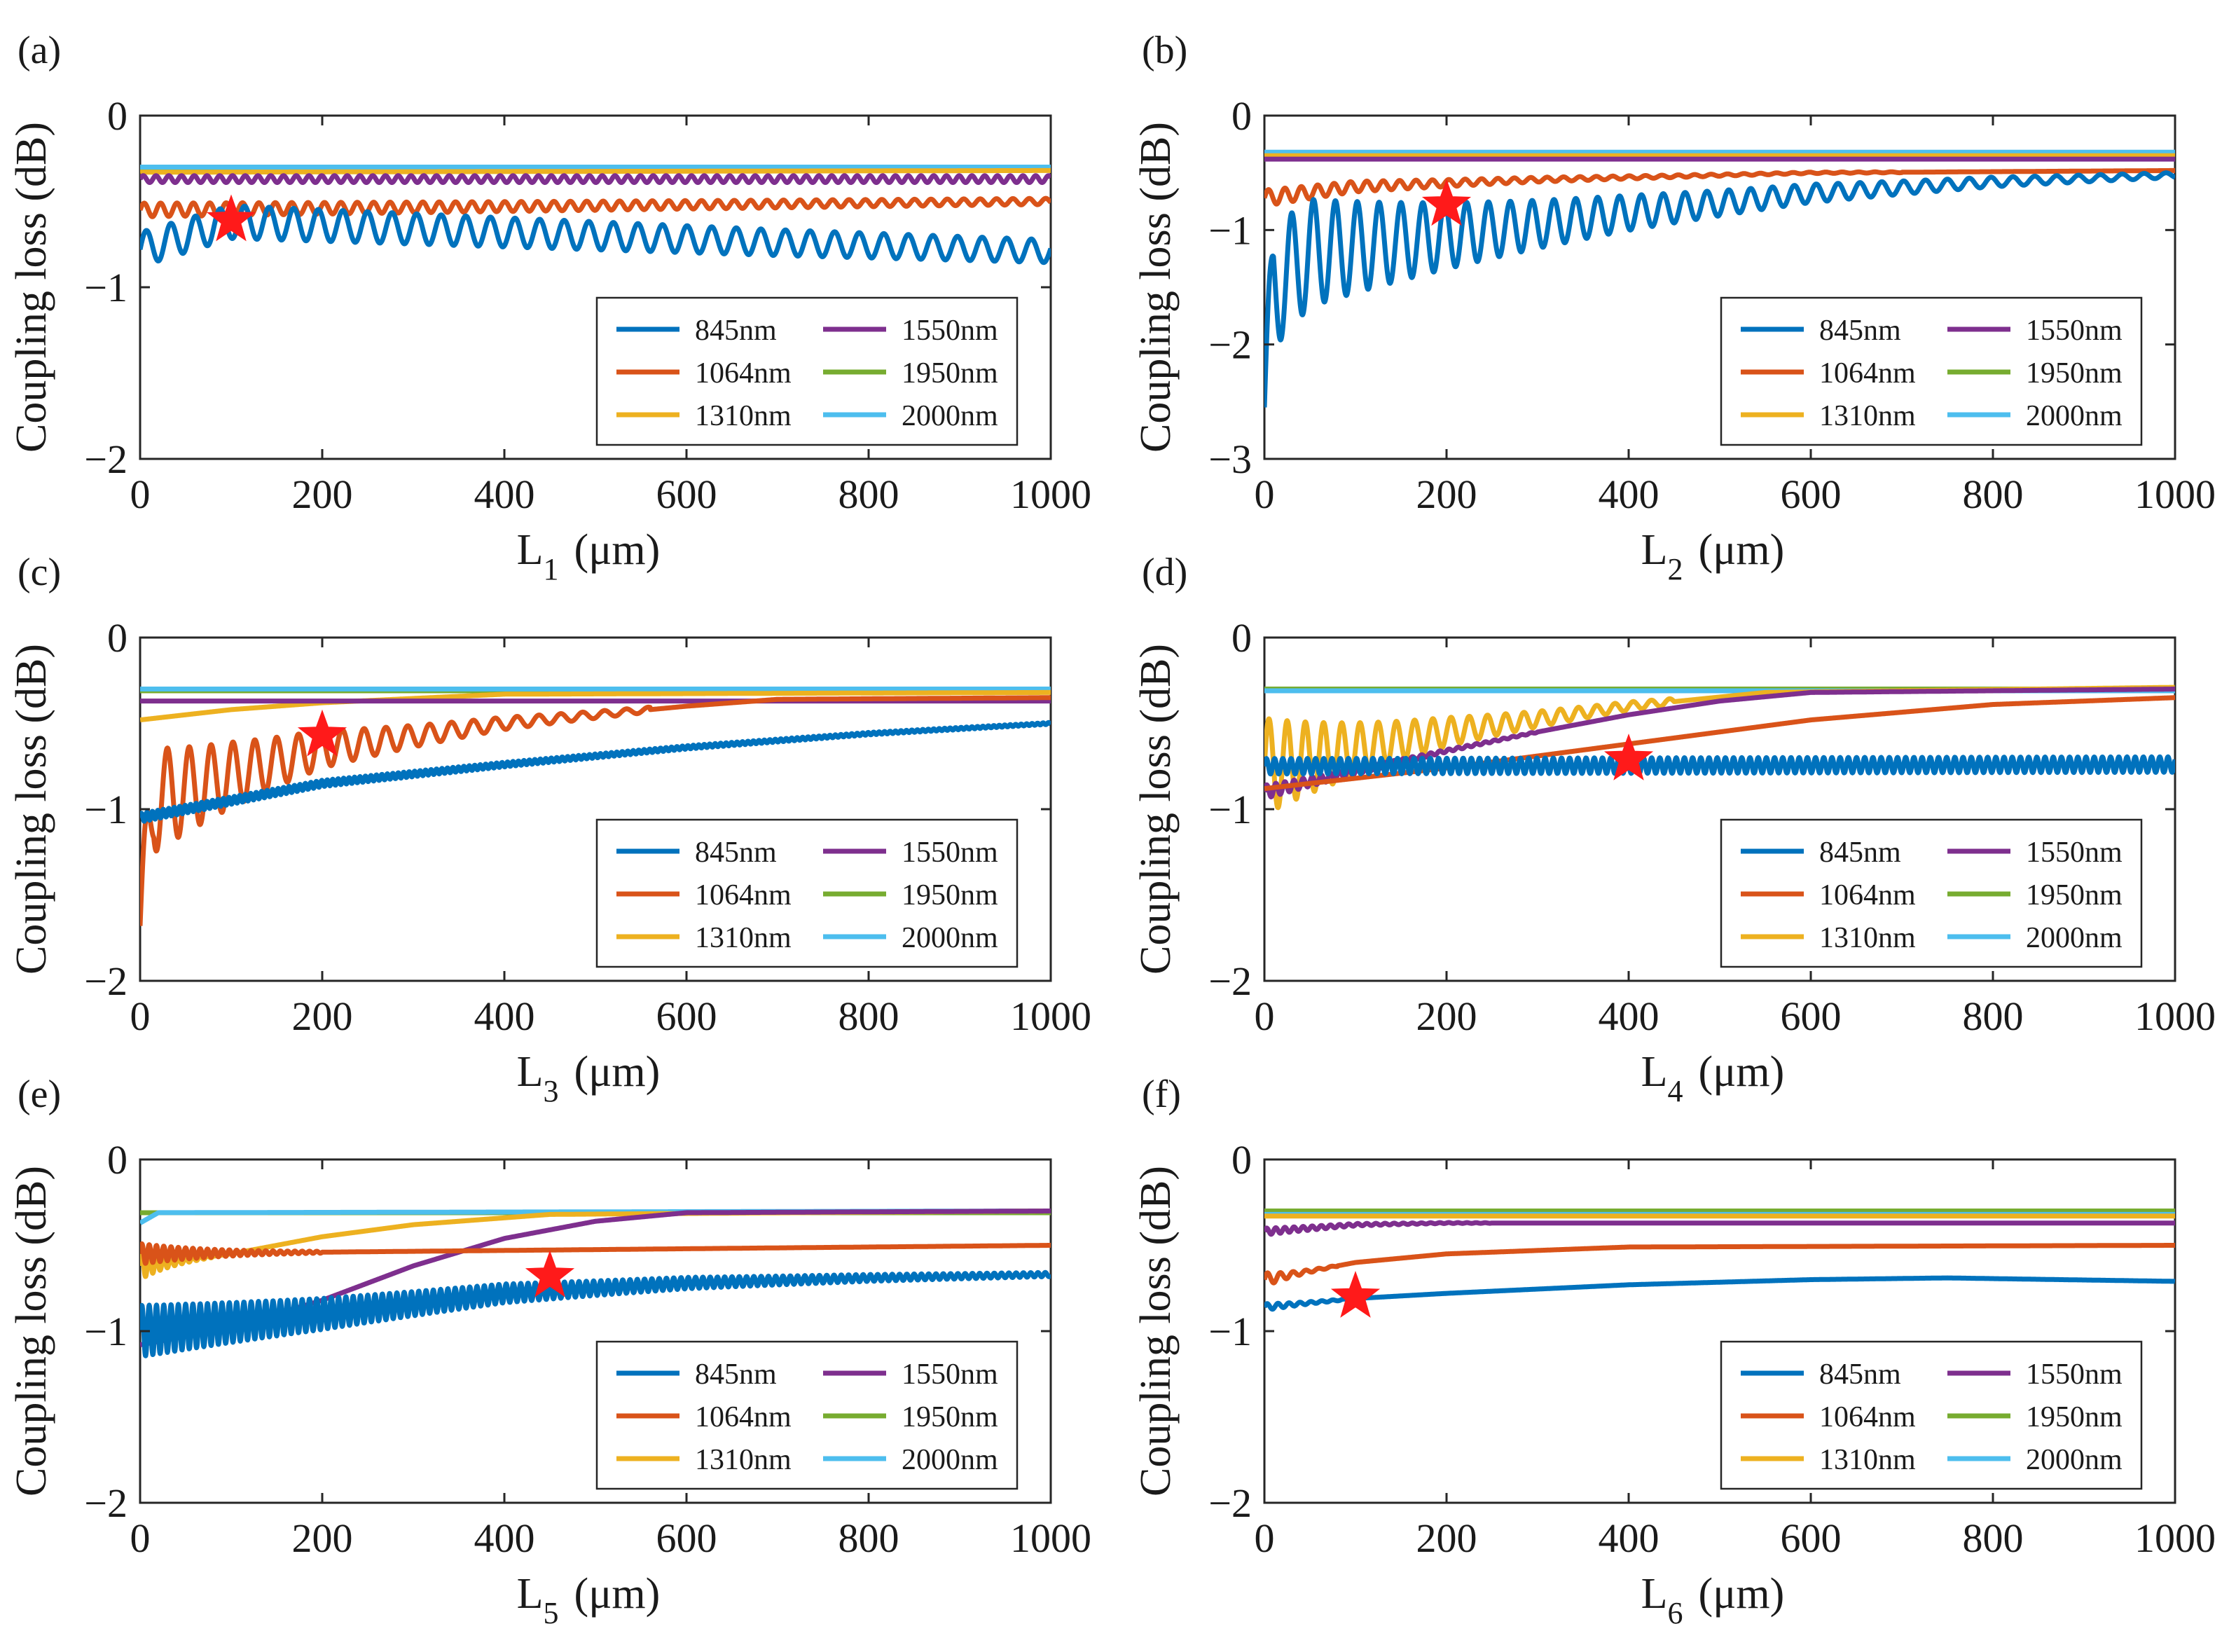  I want to click on x-axis-label: L1 (μm), so click(589, 556).